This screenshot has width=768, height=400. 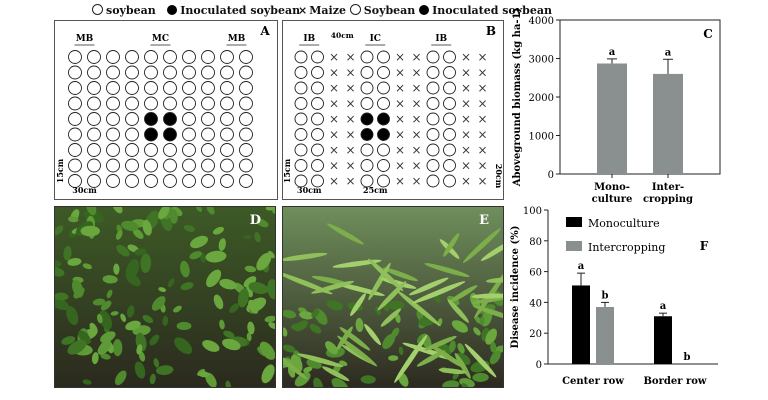 I want to click on panel-c-xtick-label: Mono-, so click(x=612, y=187).